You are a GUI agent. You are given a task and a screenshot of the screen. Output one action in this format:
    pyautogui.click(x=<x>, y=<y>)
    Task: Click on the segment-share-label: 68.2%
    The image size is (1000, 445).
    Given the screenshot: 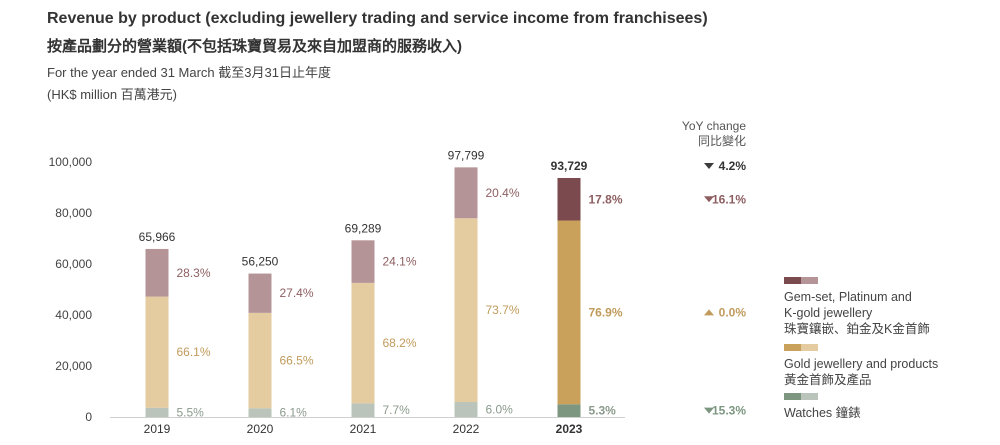 What is the action you would take?
    pyautogui.click(x=400, y=343)
    